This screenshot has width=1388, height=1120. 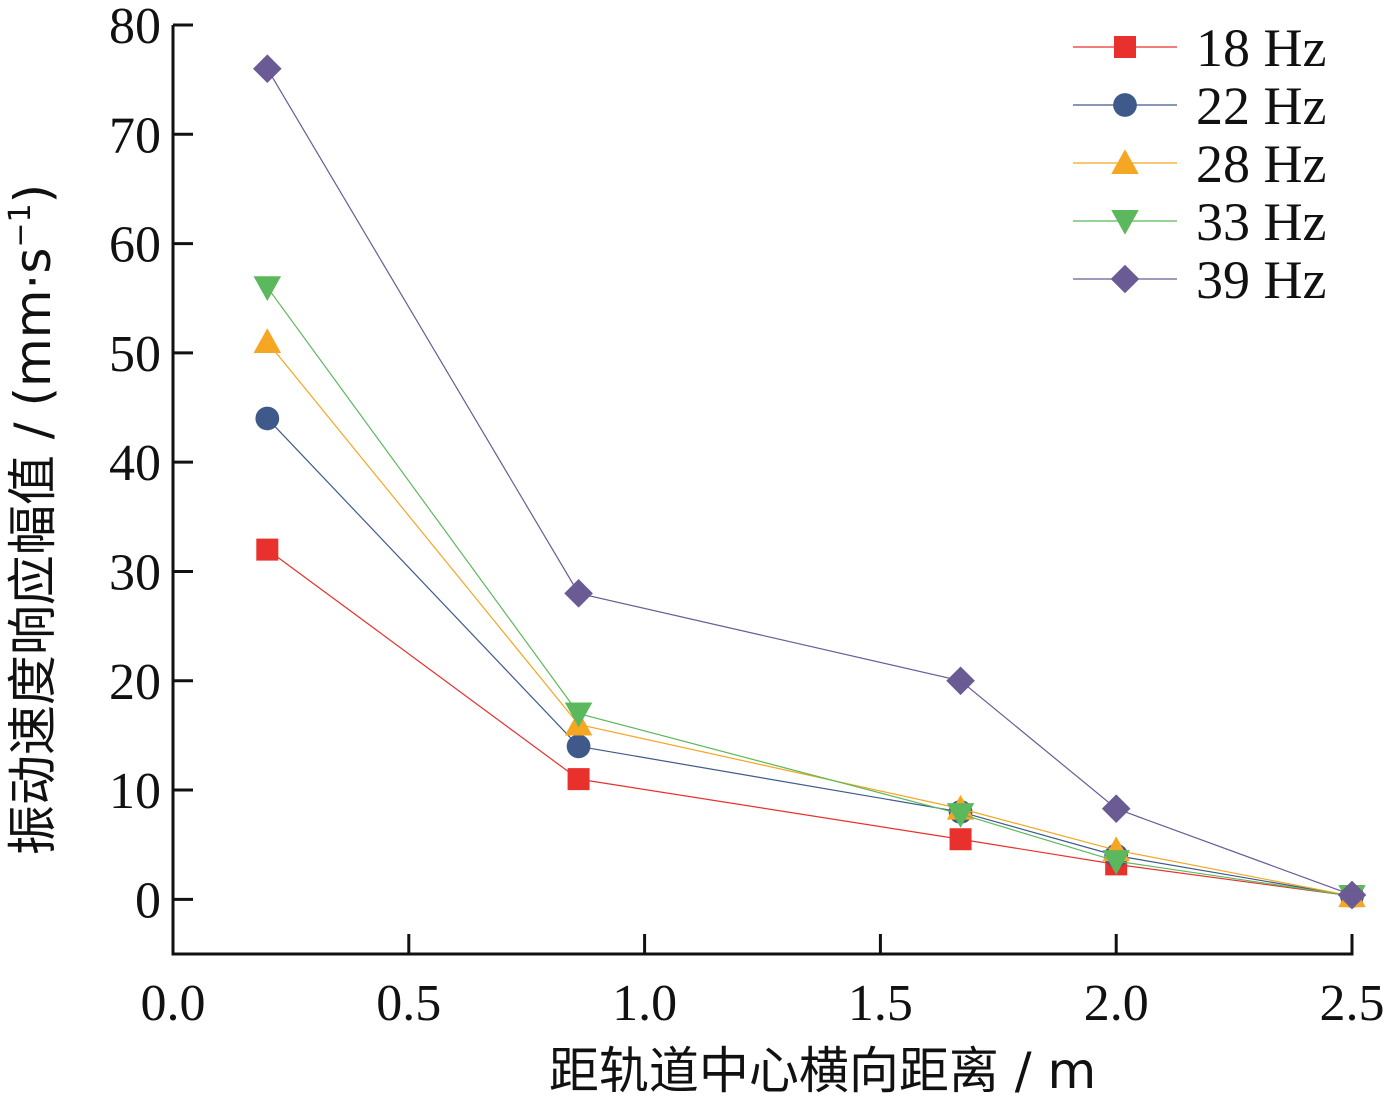 I want to click on y-tick-label: 40, so click(x=135, y=463).